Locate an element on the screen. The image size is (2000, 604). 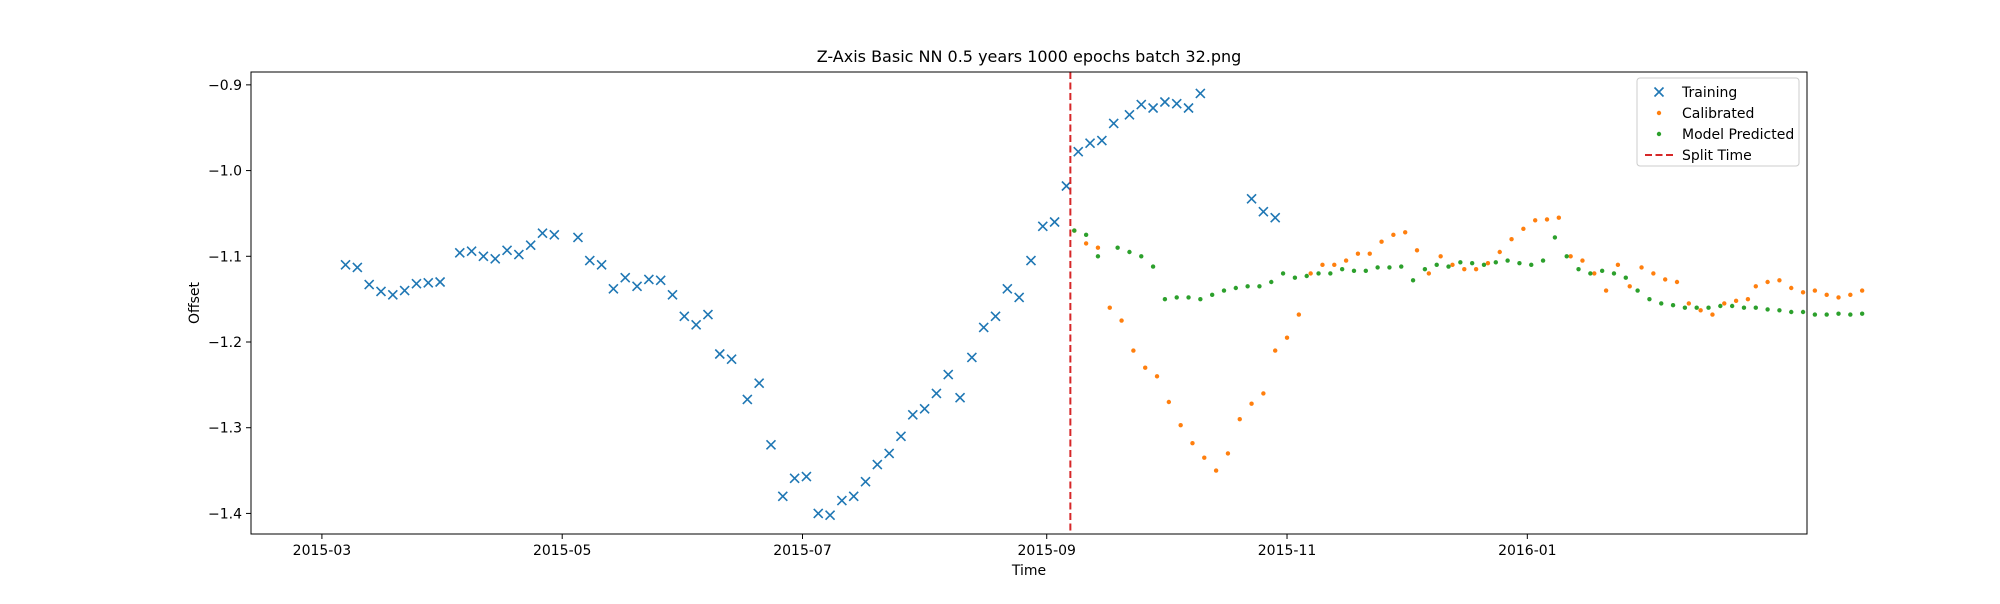
x-tick-label: 2015-09 is located at coordinates (1046, 551).